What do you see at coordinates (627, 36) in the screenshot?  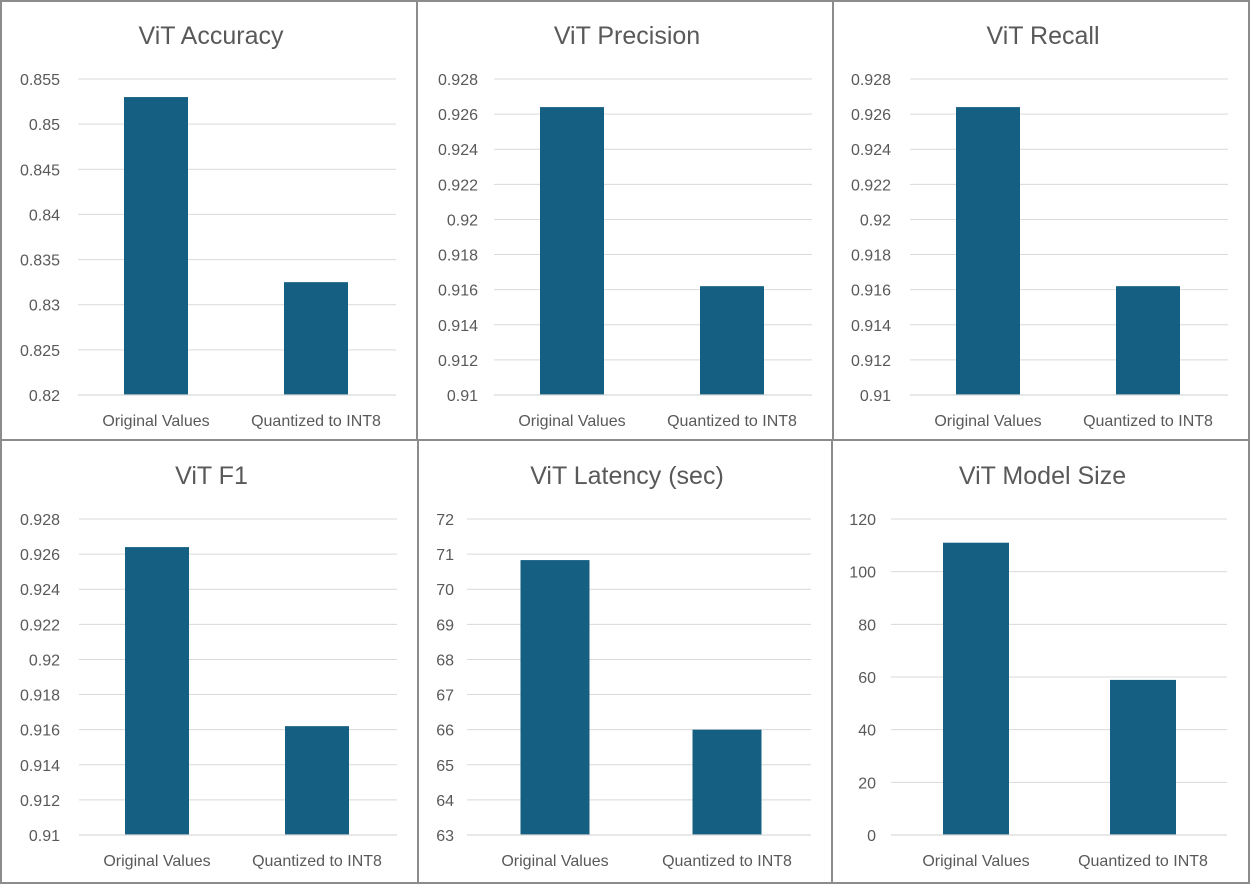 I see `chart-title: ViT Precision` at bounding box center [627, 36].